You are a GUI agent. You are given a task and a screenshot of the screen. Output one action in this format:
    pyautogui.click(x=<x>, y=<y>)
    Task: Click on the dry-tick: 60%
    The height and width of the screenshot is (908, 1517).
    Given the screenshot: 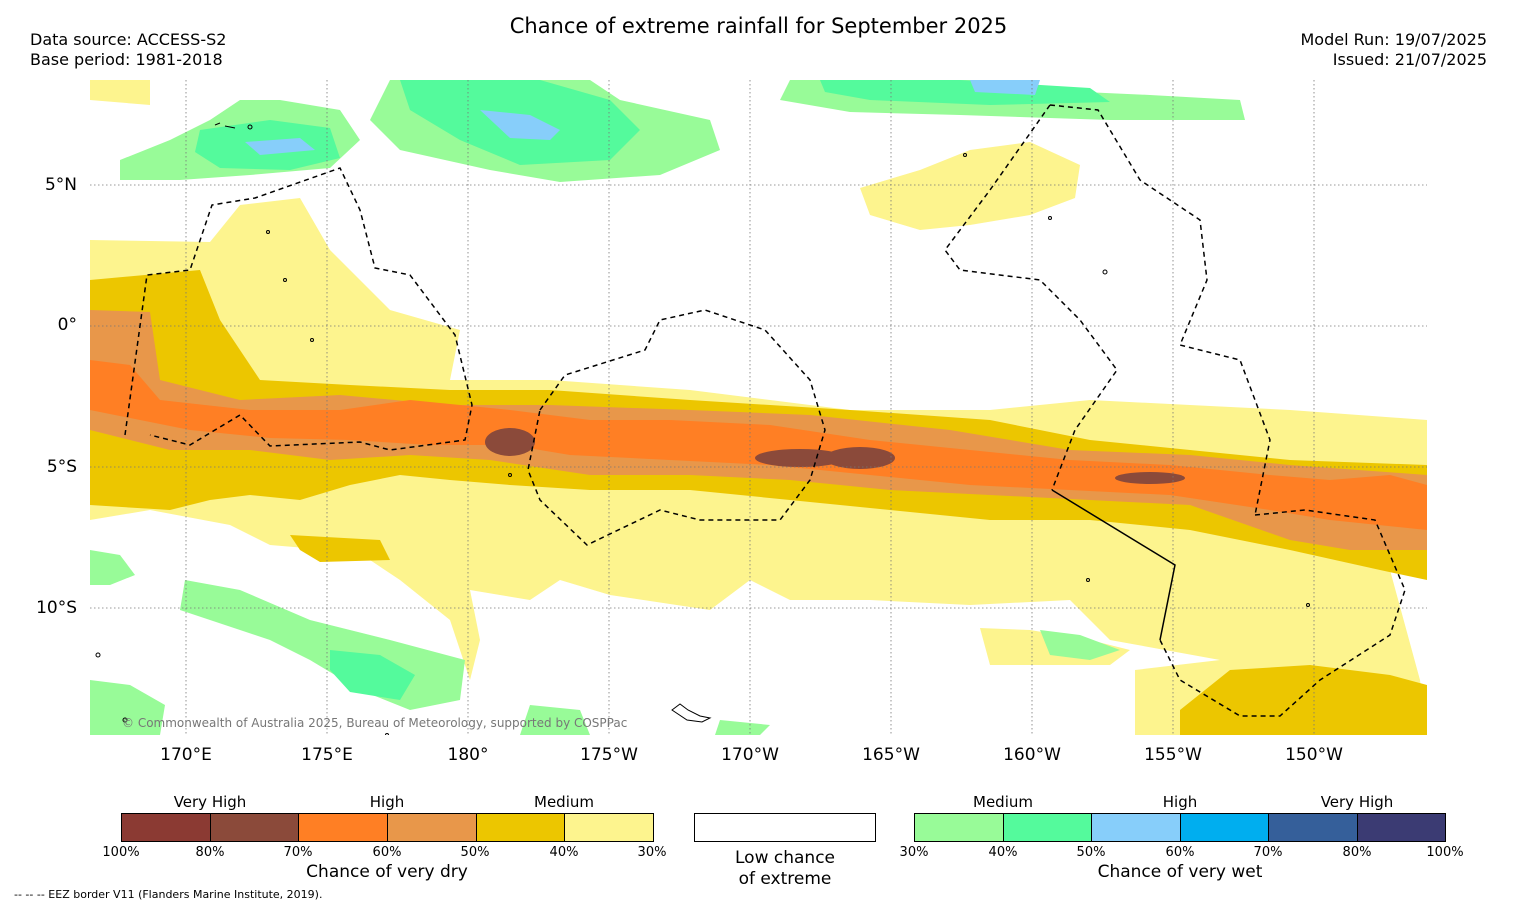 What is the action you would take?
    pyautogui.click(x=387, y=852)
    